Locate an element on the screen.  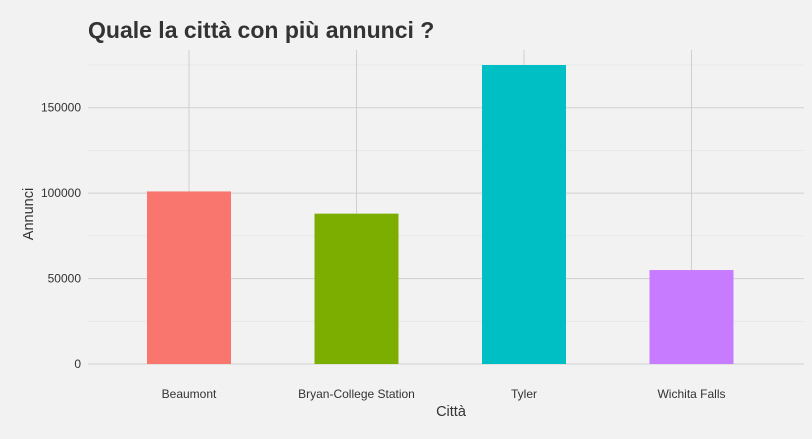
chart-title: Quale la città con più annunci ? is located at coordinates (261, 30).